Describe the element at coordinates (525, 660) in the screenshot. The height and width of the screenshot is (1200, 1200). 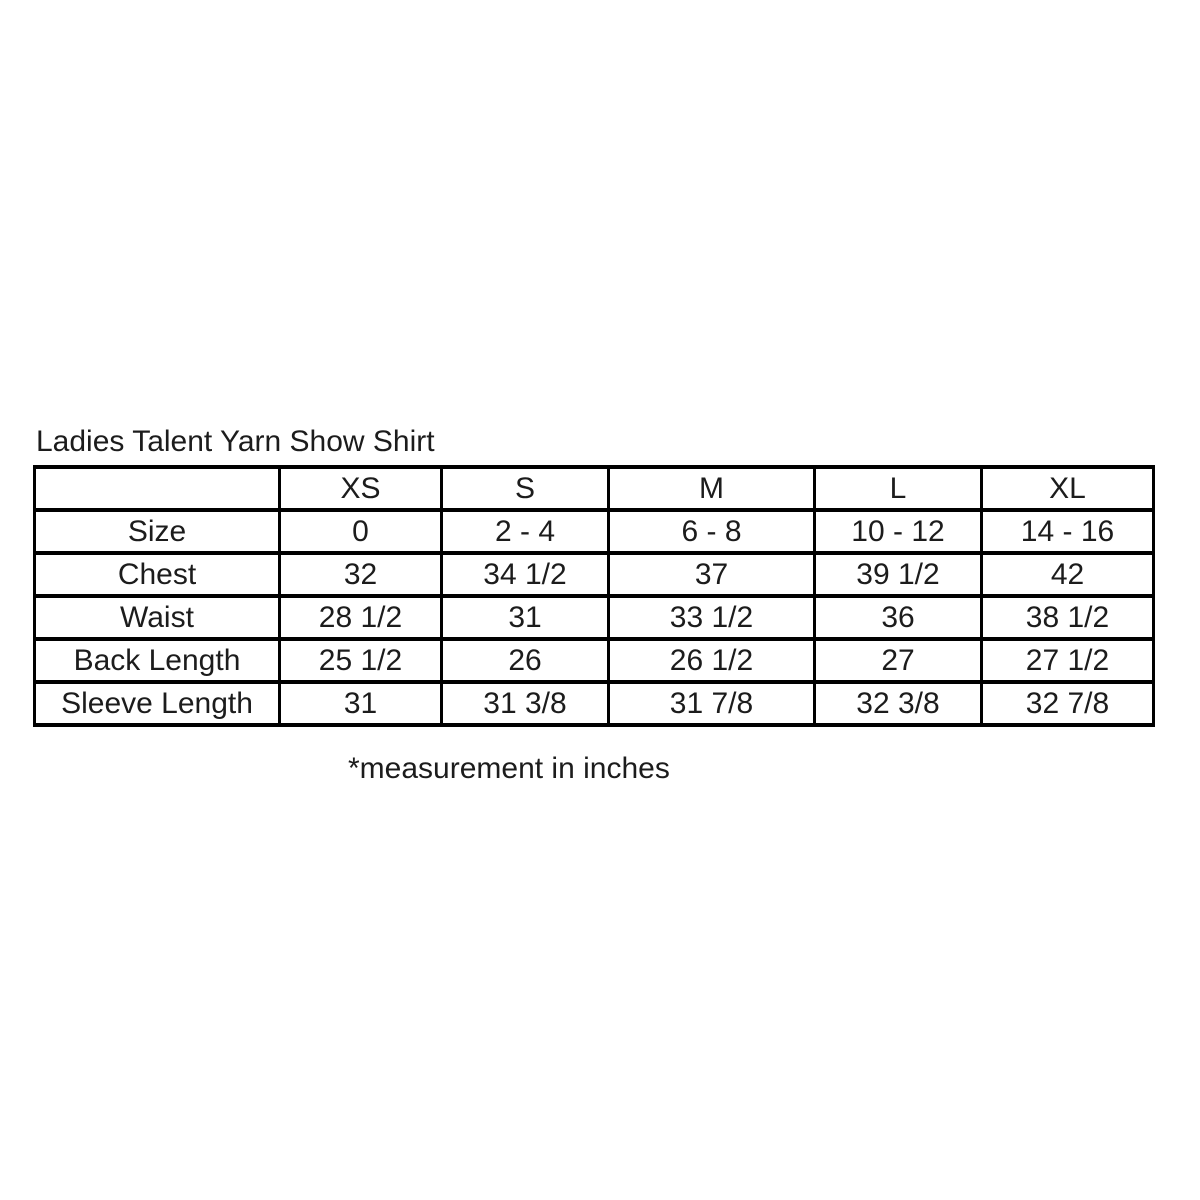
I see `measurement-cell: 26` at that location.